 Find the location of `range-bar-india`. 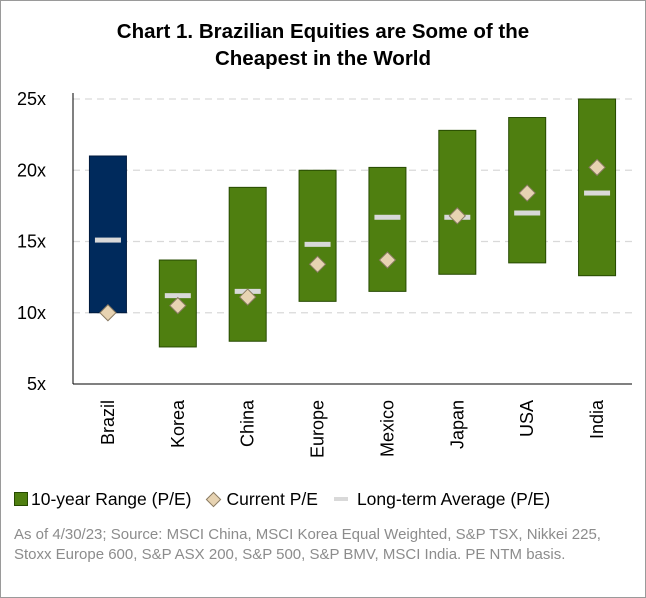

range-bar-india is located at coordinates (597, 187).